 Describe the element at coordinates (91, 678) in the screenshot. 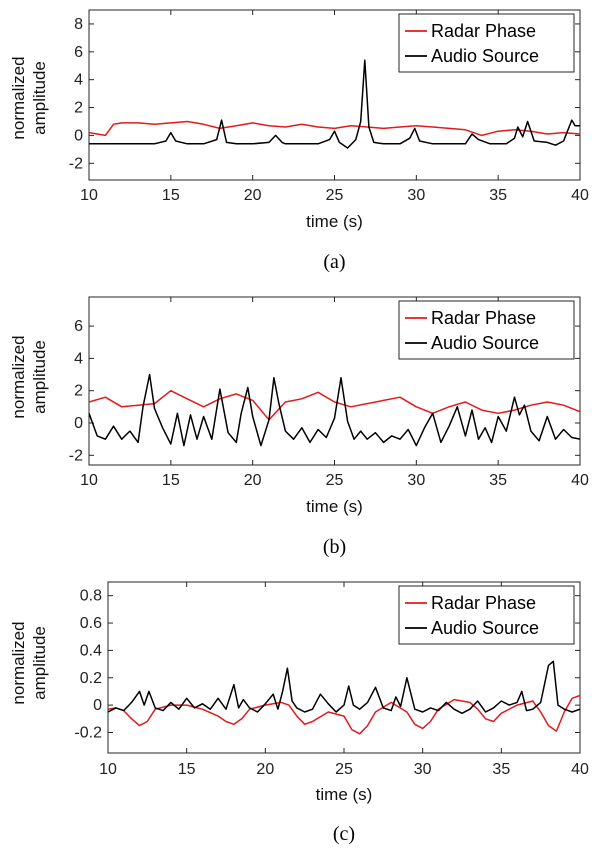

I see `y-tick-label: 0.2` at that location.